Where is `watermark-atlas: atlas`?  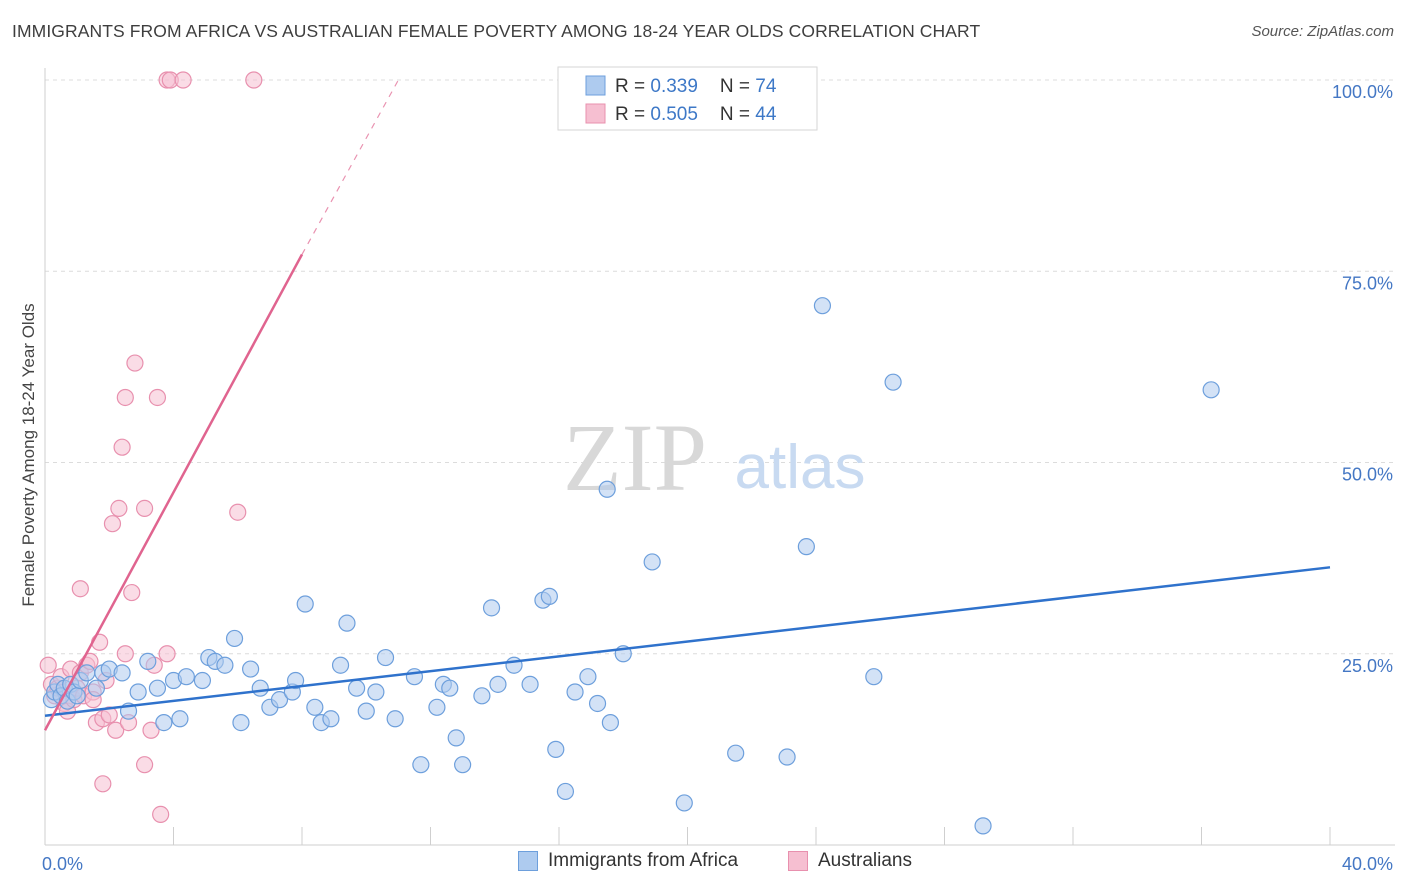 watermark-atlas: atlas is located at coordinates (800, 467).